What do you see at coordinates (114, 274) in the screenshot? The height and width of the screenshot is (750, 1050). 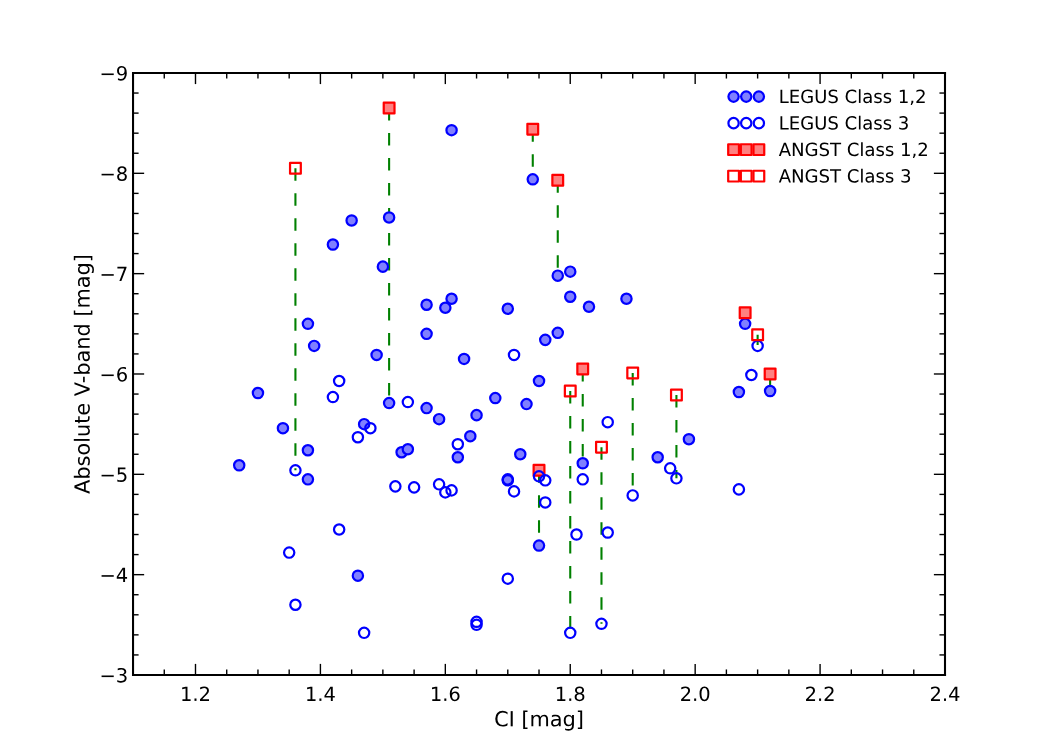 I see `y-tick-label: −7` at bounding box center [114, 274].